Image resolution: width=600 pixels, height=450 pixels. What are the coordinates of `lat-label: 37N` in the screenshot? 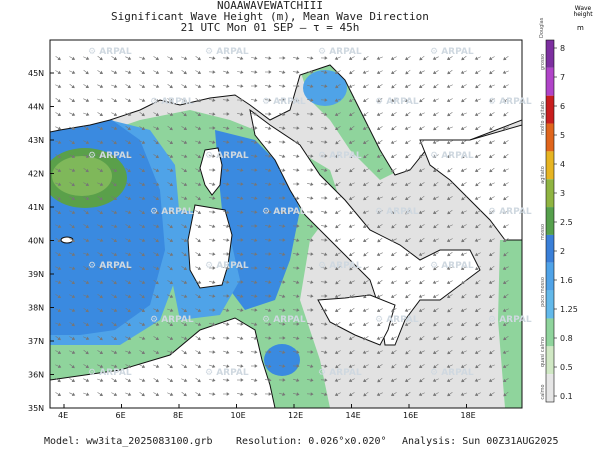 It's located at (36, 341).